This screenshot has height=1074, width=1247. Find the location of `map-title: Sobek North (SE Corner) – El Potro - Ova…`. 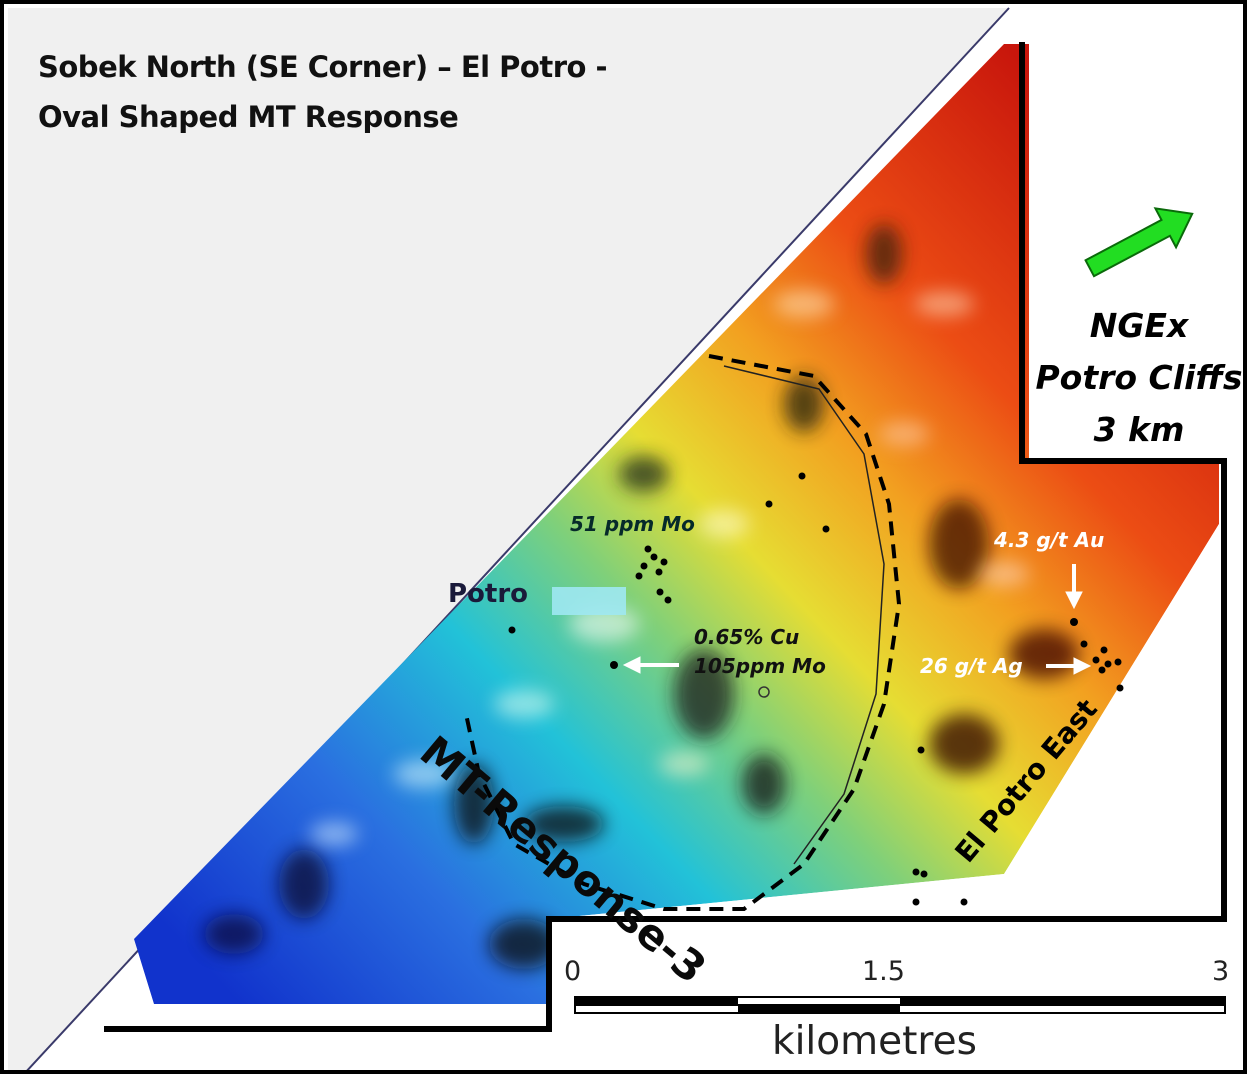

map-title: Sobek North (SE Corner) – El Potro - Ova… is located at coordinates (323, 92).